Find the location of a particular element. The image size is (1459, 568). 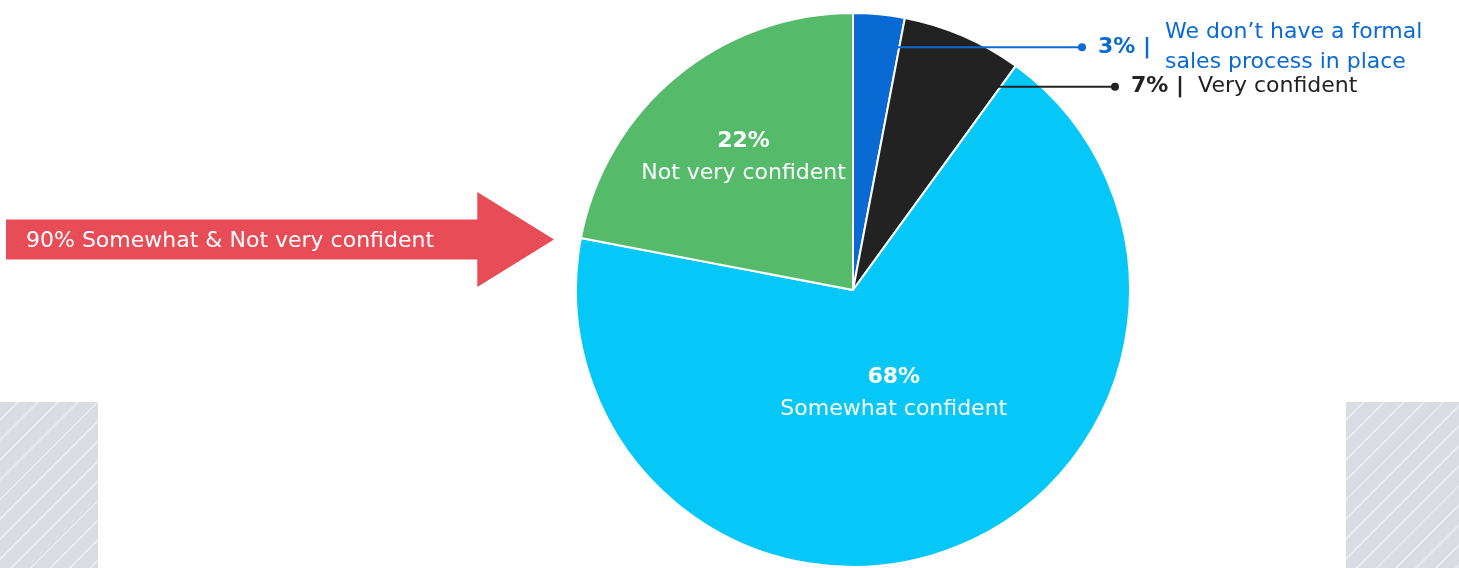

text: 90% Somewhat & Not very confident is located at coordinates (230, 239).